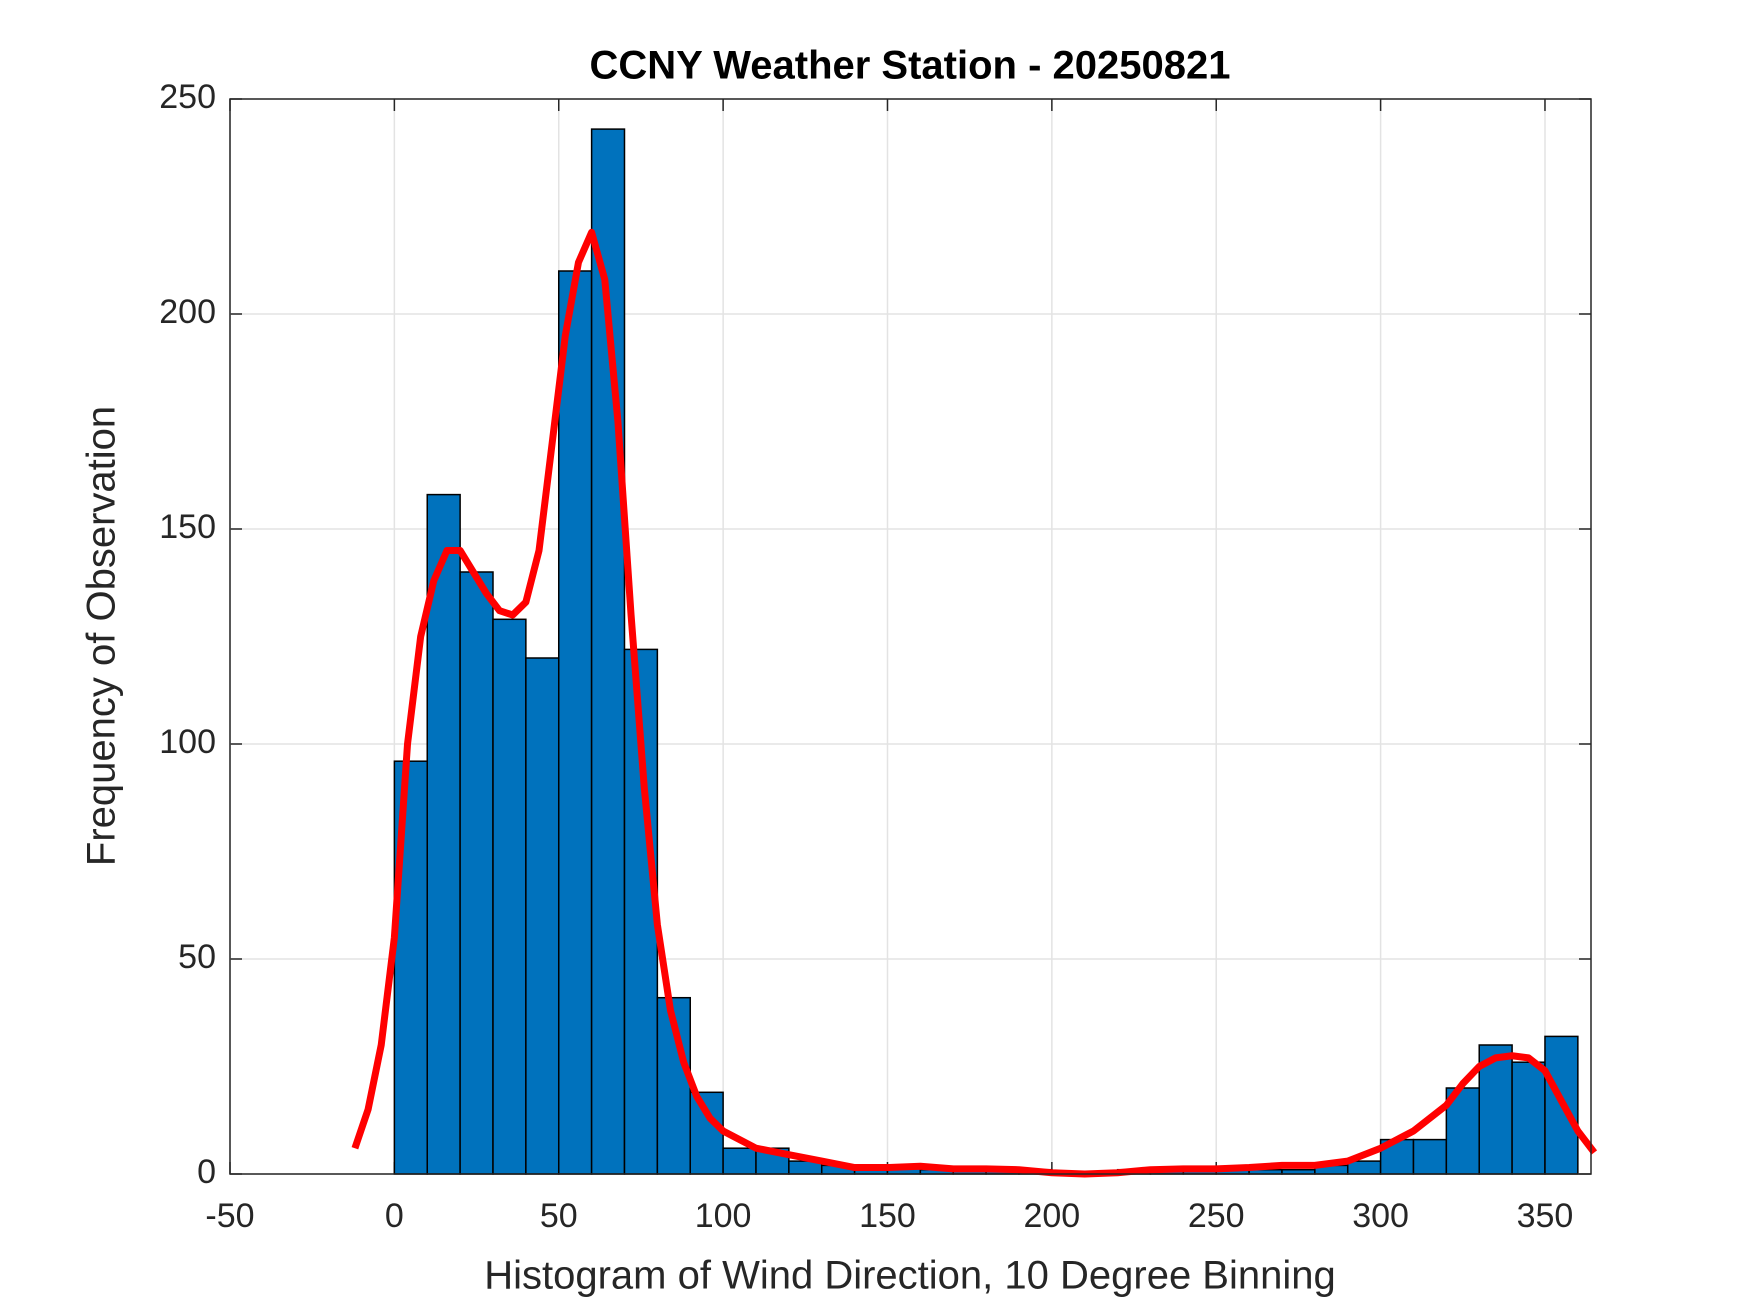 Image resolution: width=1750 pixels, height=1313 pixels. I want to click on y-tick-label: 150, so click(187, 527).